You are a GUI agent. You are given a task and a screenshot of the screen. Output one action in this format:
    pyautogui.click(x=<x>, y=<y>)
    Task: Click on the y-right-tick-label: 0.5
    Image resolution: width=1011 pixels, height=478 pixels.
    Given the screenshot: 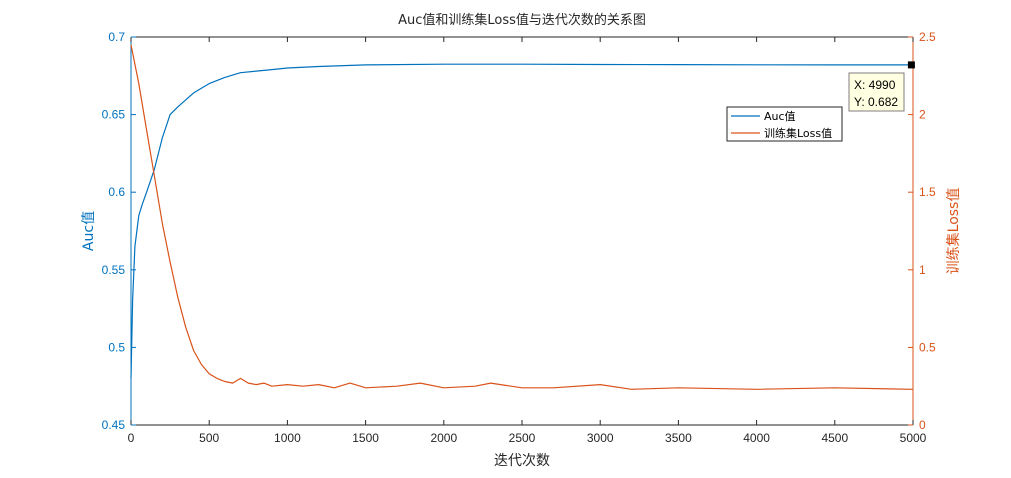 What is the action you would take?
    pyautogui.click(x=927, y=347)
    